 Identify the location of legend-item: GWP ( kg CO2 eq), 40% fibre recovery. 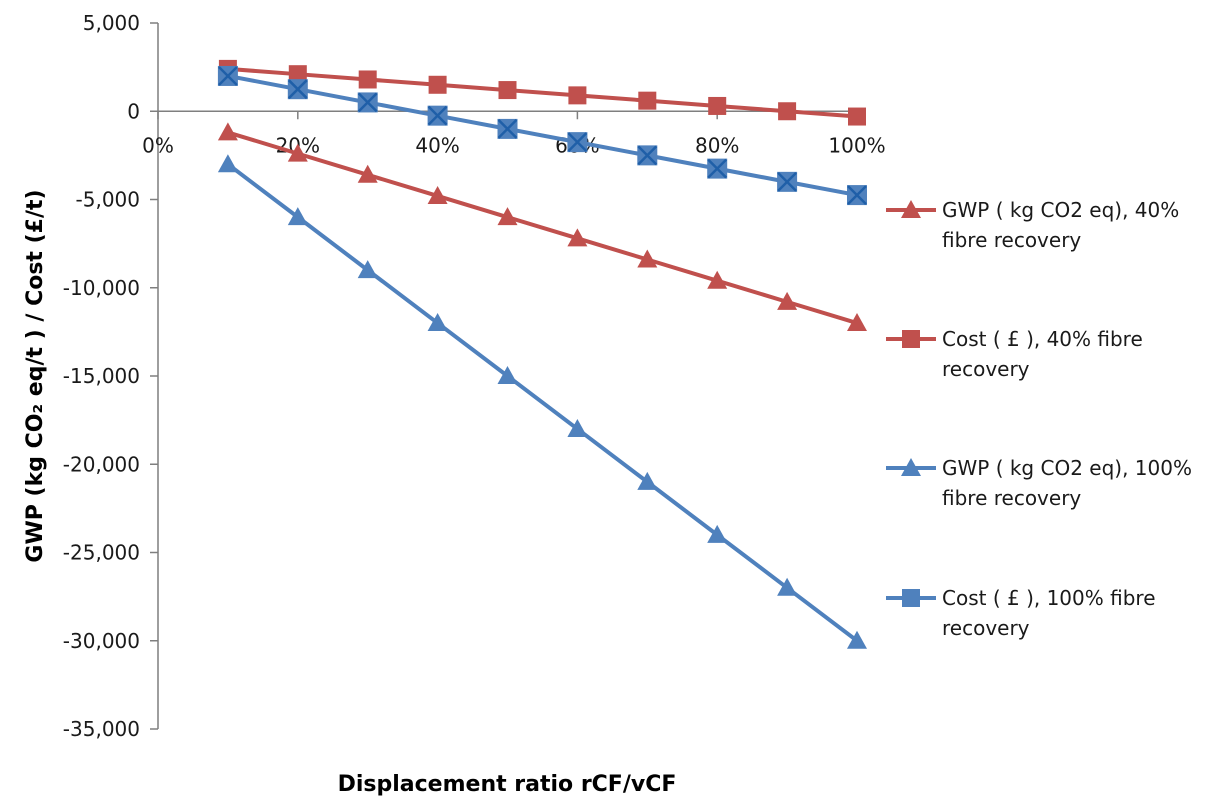
(1032, 225).